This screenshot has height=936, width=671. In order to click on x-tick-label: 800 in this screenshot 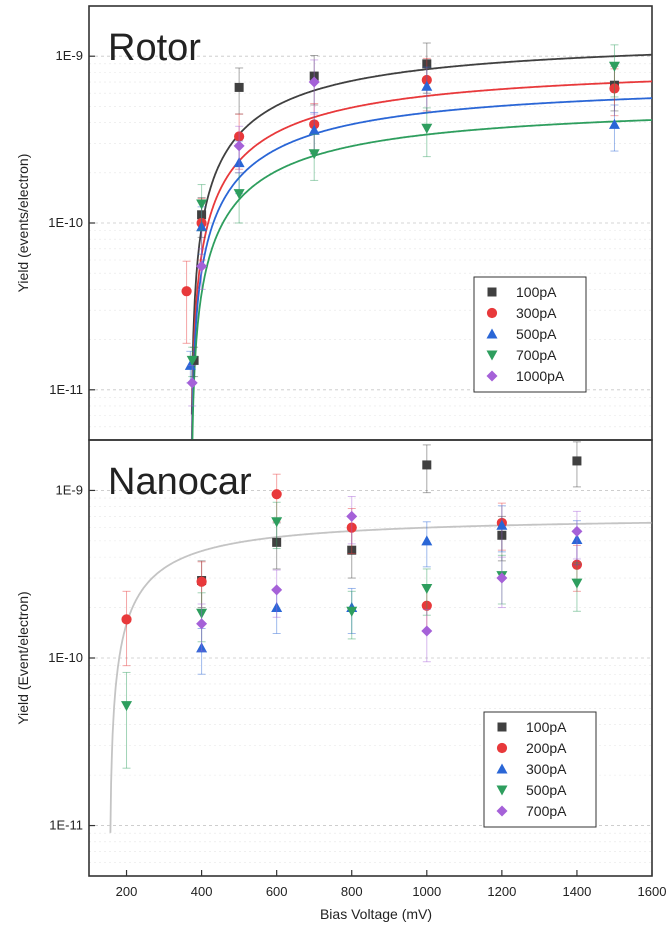, I will do `click(352, 891)`.